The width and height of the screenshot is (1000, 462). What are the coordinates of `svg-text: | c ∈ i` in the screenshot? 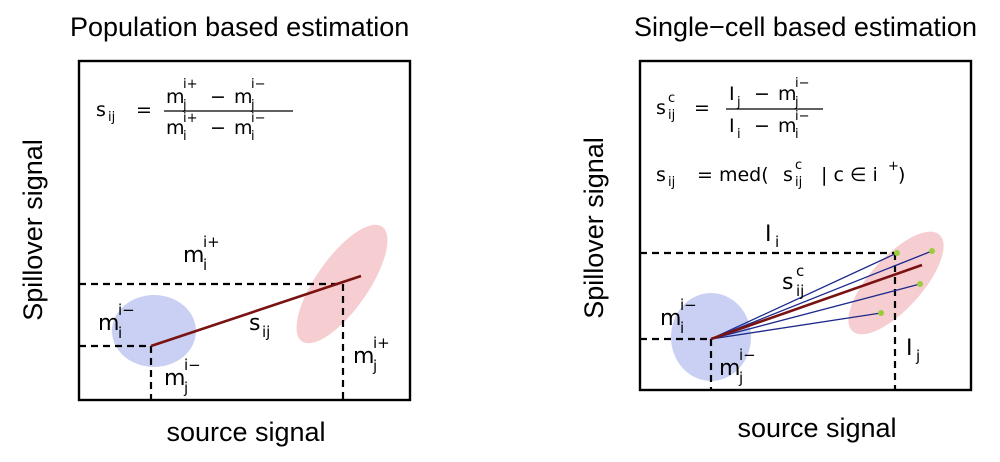 It's located at (849, 175).